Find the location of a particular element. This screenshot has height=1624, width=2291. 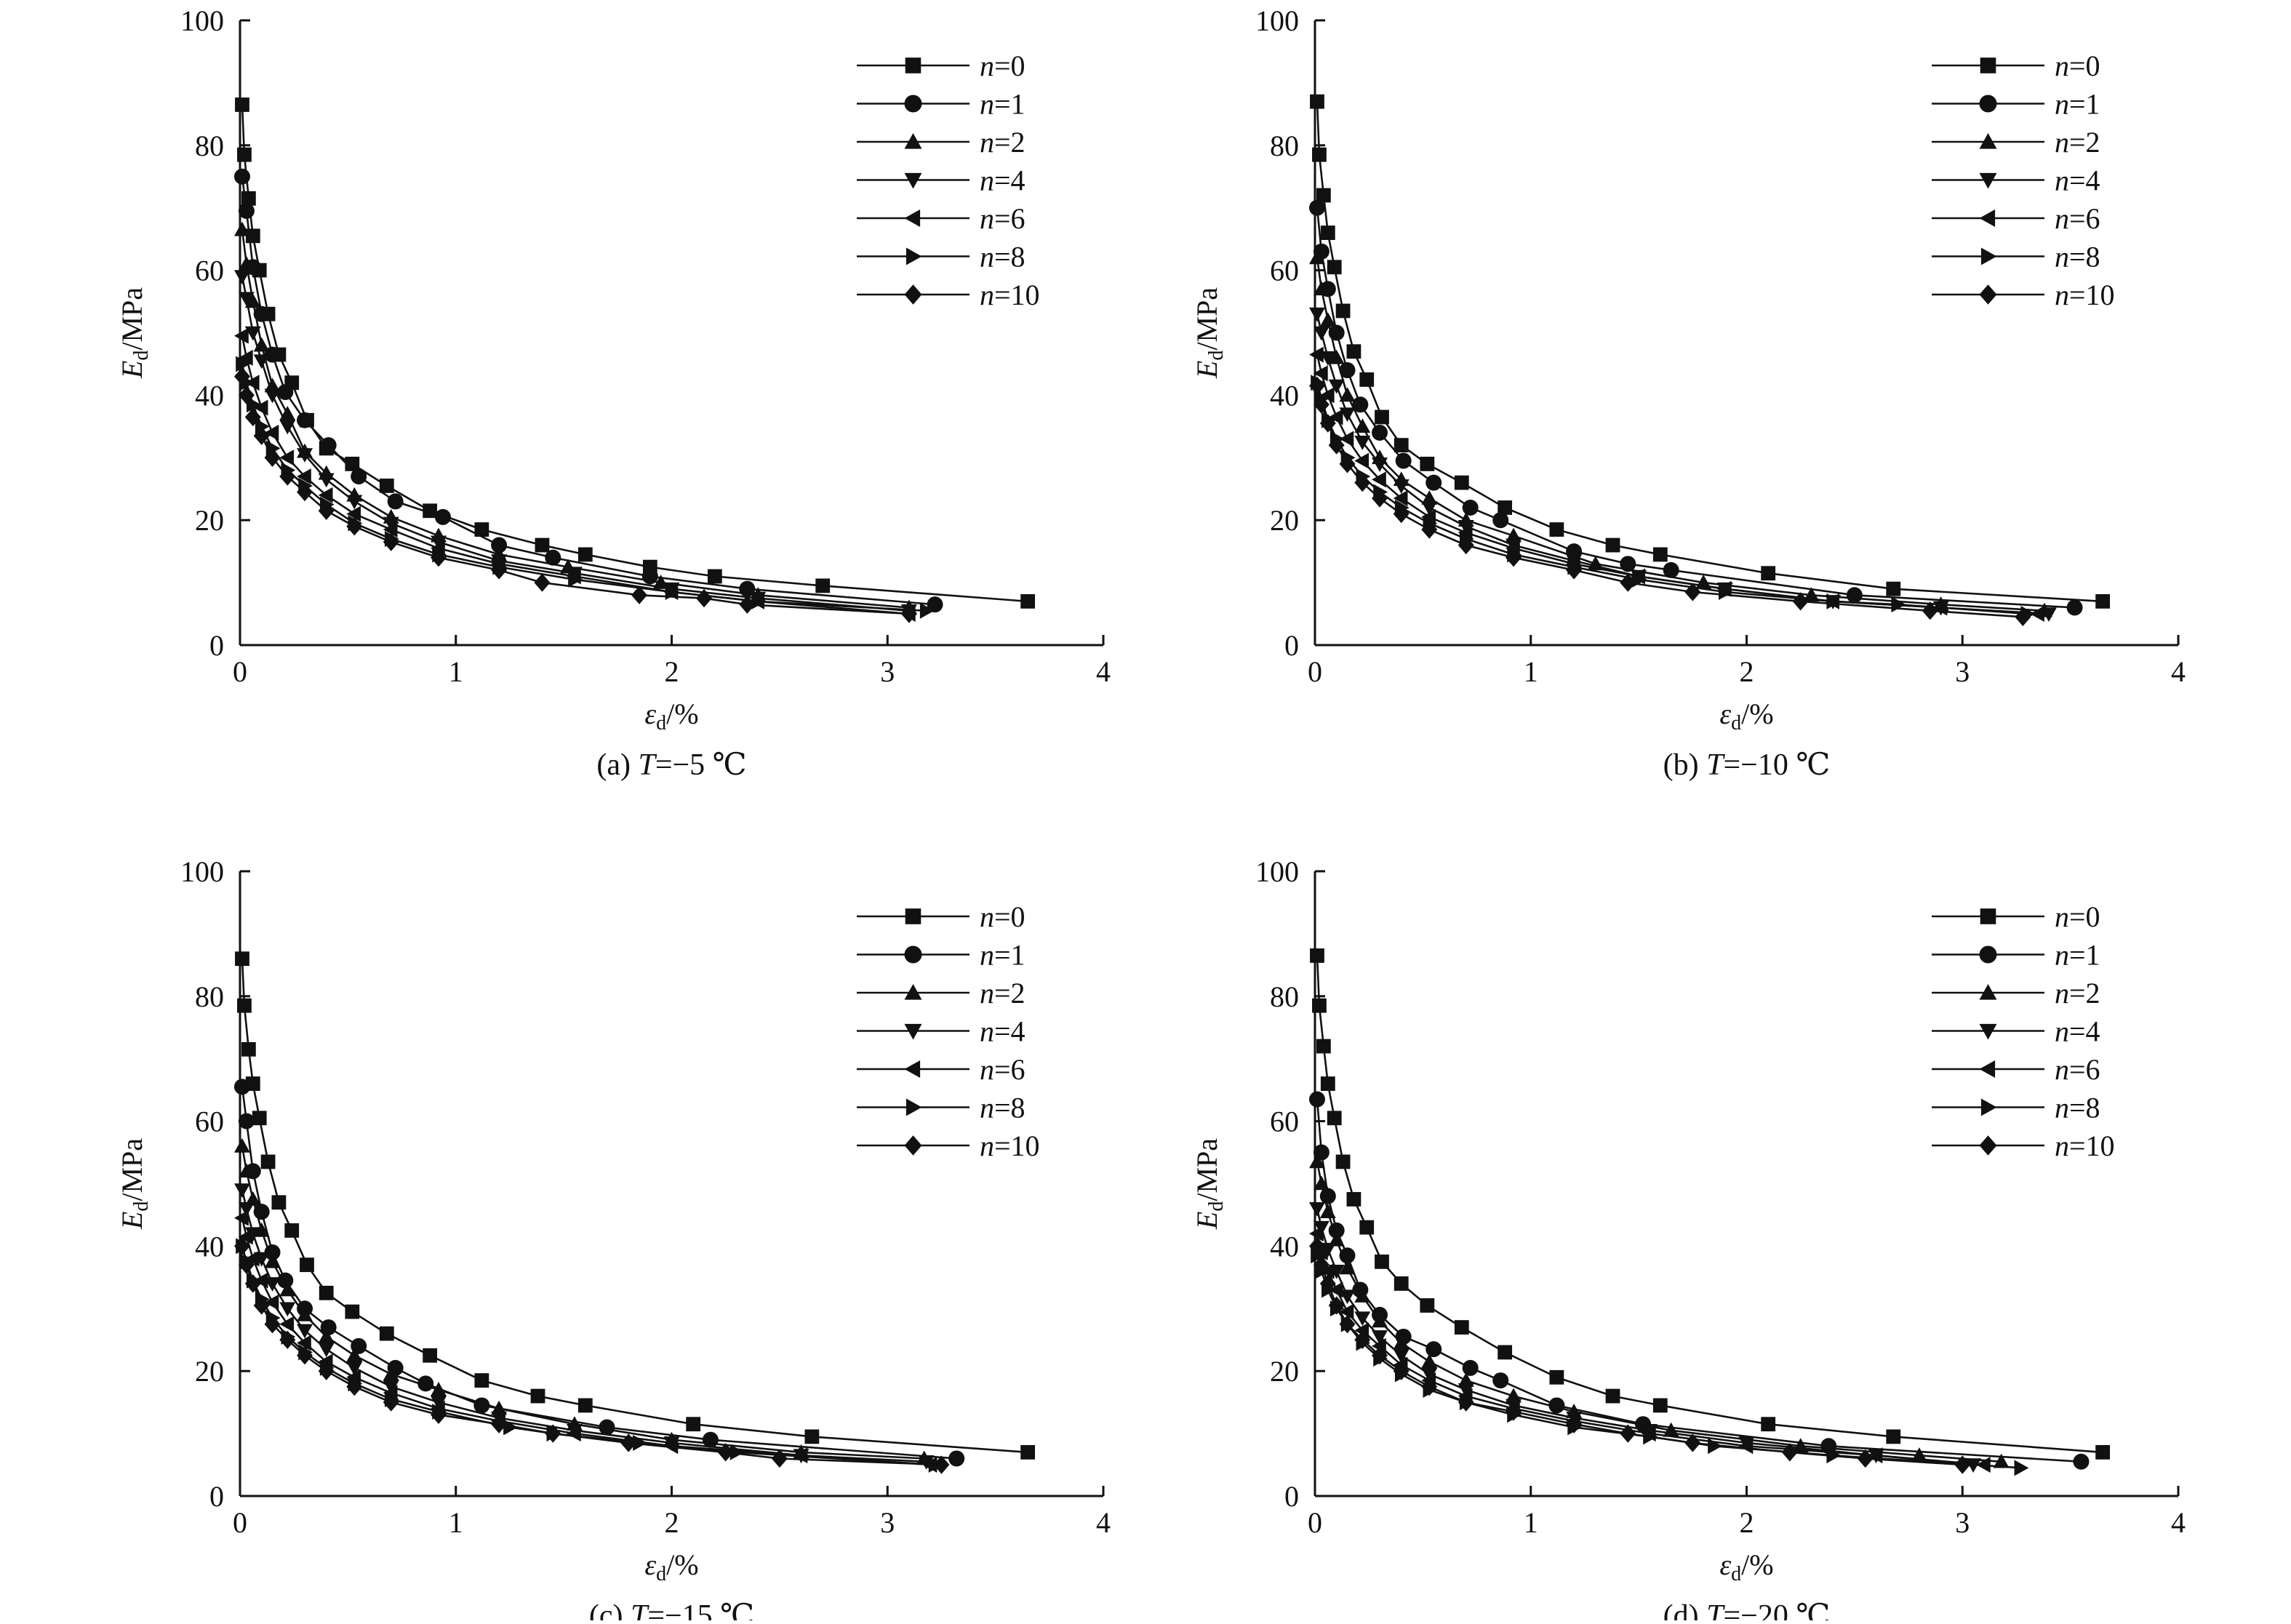

legend-item: n=0 is located at coordinates (2016, 916).